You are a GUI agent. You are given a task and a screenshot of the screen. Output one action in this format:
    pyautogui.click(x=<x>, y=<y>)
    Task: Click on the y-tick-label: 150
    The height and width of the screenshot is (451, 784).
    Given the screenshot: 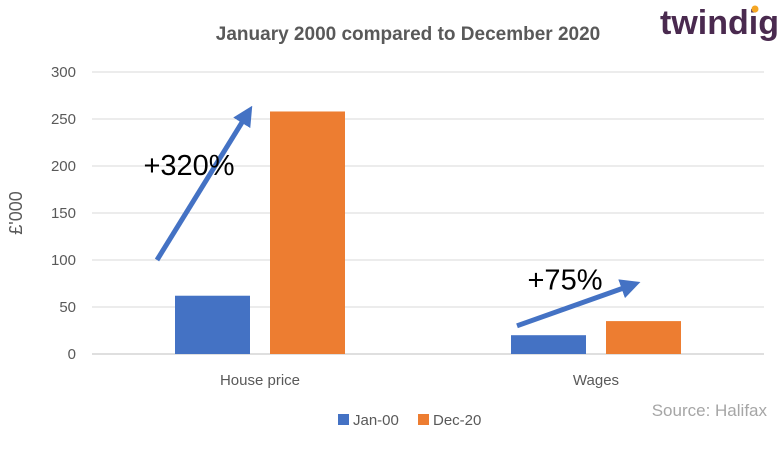 What is the action you would take?
    pyautogui.click(x=63, y=213)
    